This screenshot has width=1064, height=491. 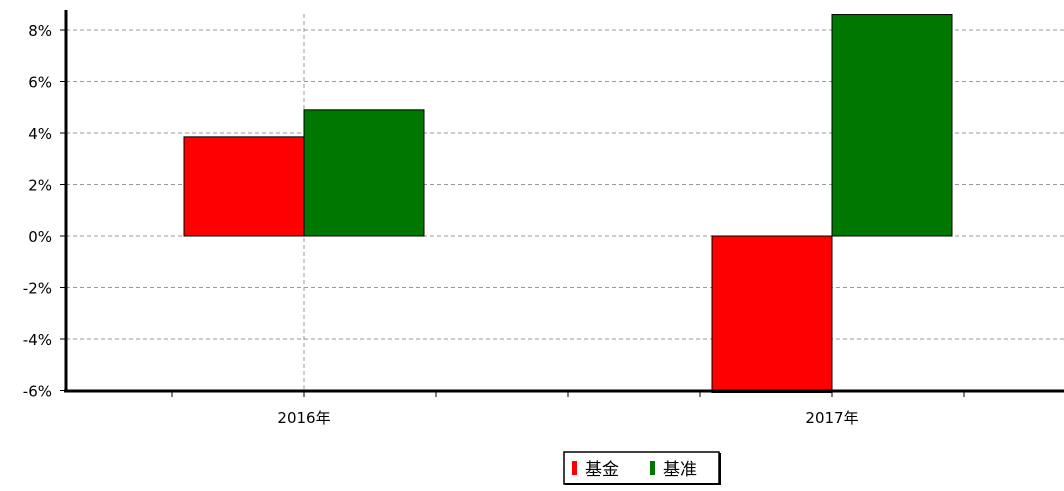 What do you see at coordinates (892, 125) in the screenshot?
I see `bar-benchmark-2017年` at bounding box center [892, 125].